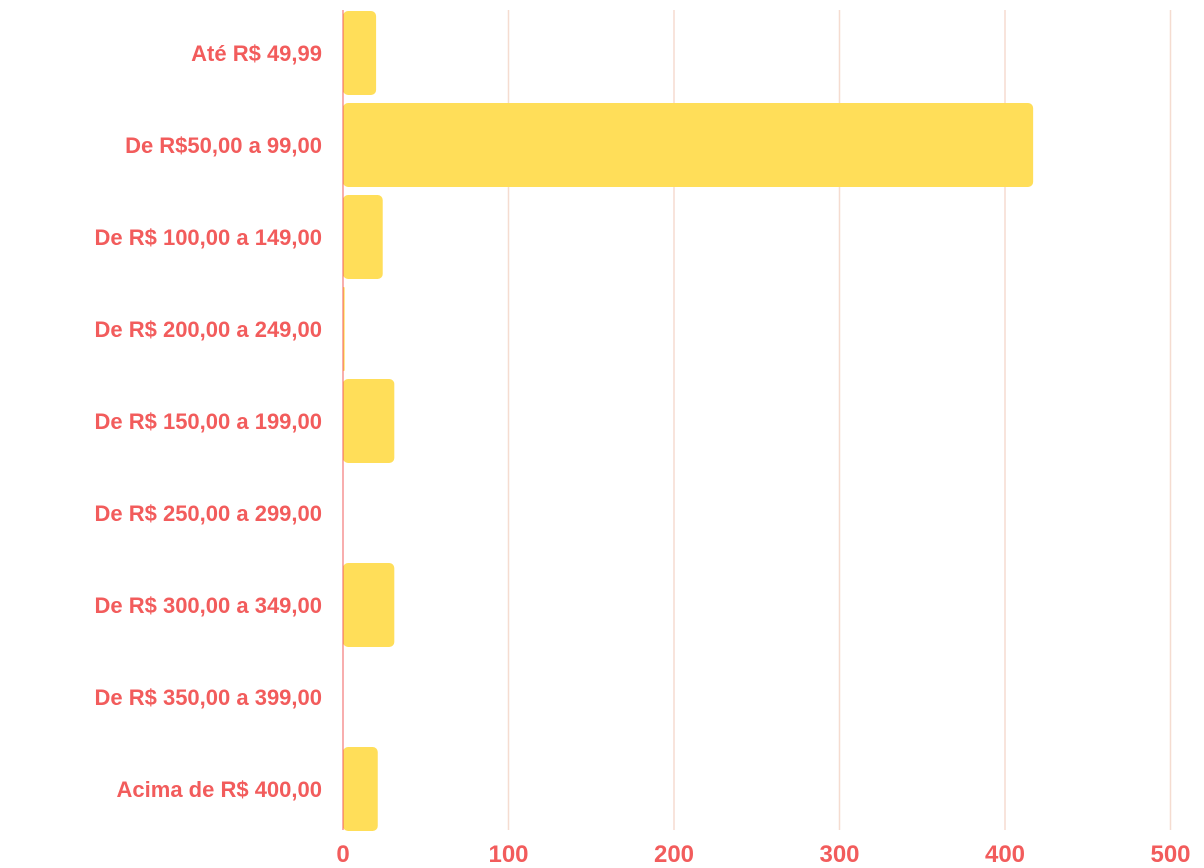  Describe the element at coordinates (208, 329) in the screenshot. I see `category-label: De R$ 200,00 a 249,00` at that location.